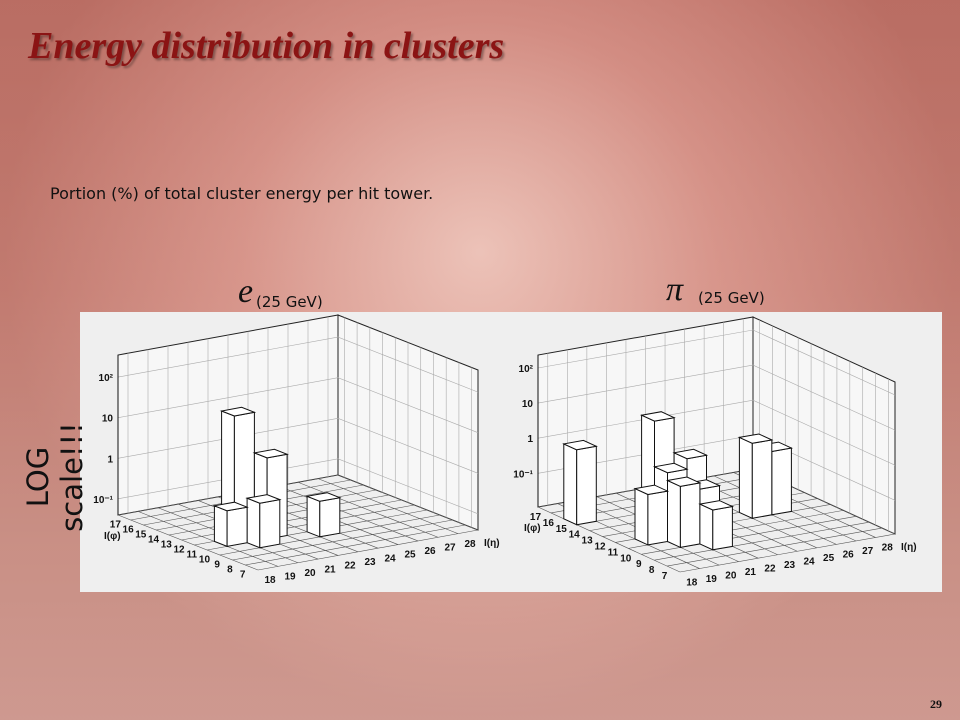  What do you see at coordinates (55, 477) in the screenshot?
I see `side-note: LOG scale!!!` at bounding box center [55, 477].